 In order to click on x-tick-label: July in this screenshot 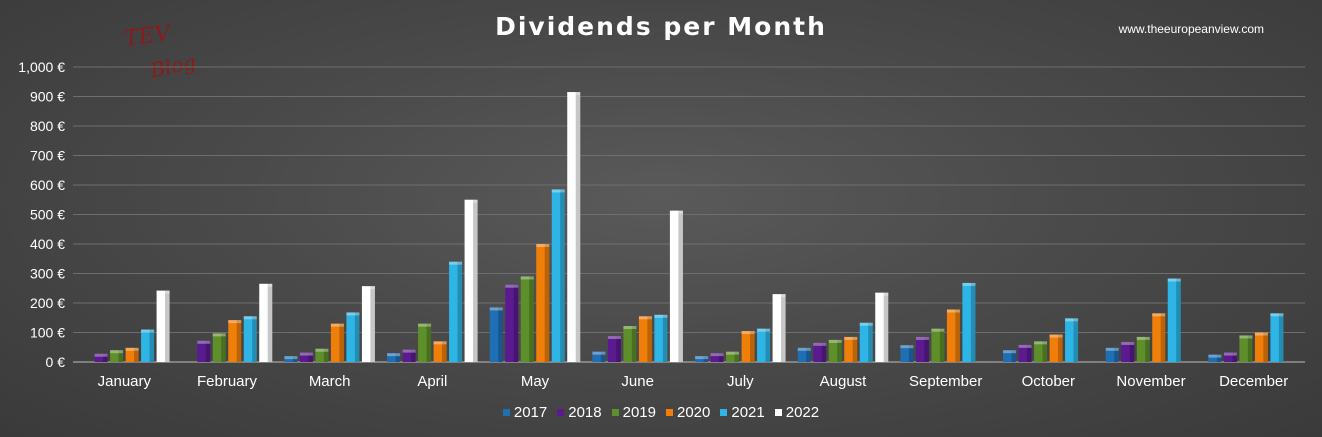, I will do `click(740, 381)`.